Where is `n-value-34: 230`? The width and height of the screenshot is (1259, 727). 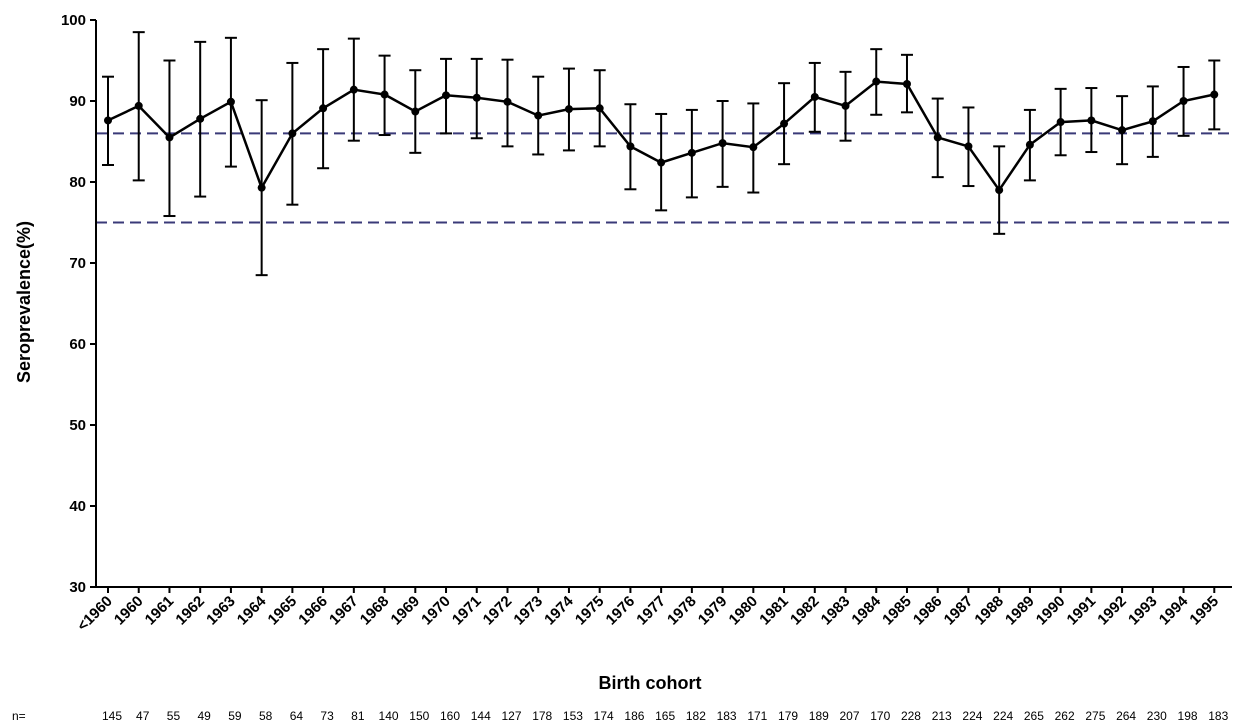
n-value-34: 230 is located at coordinates (1157, 716).